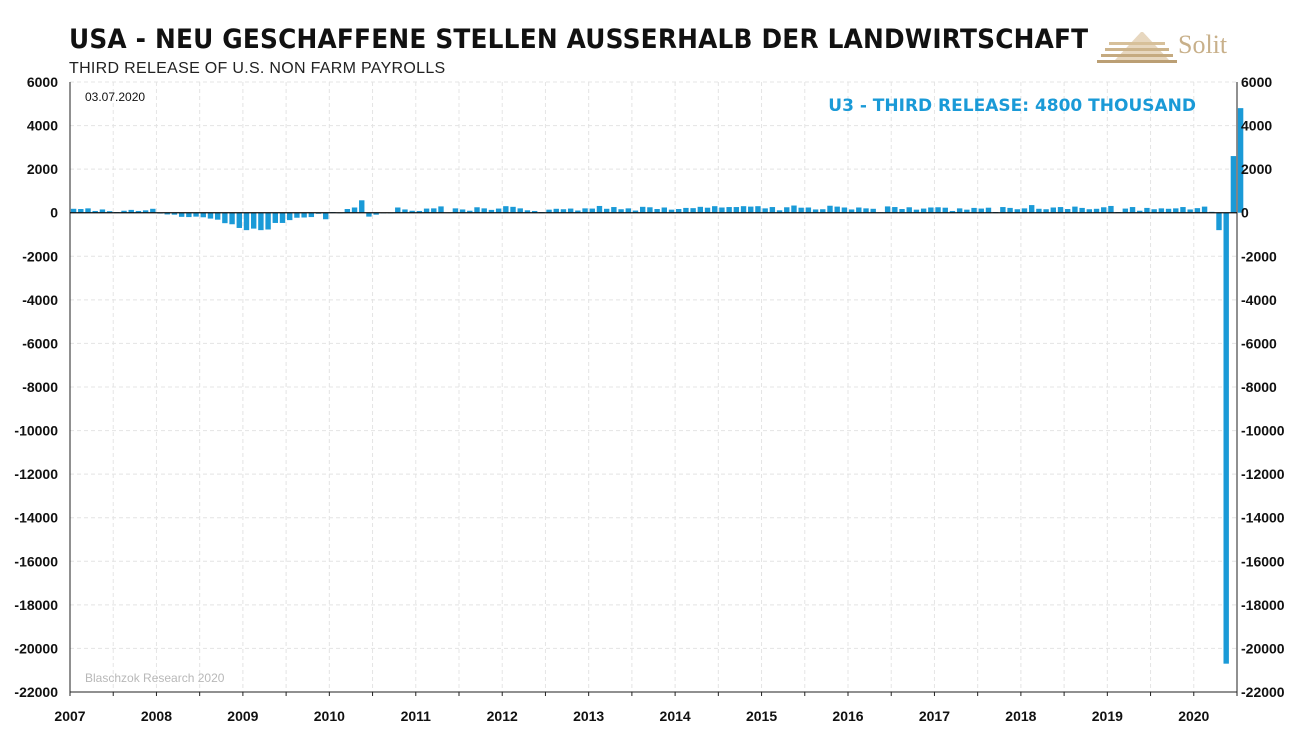  Describe the element at coordinates (42, 82) in the screenshot. I see `y-tick-label-left: 6000` at that location.